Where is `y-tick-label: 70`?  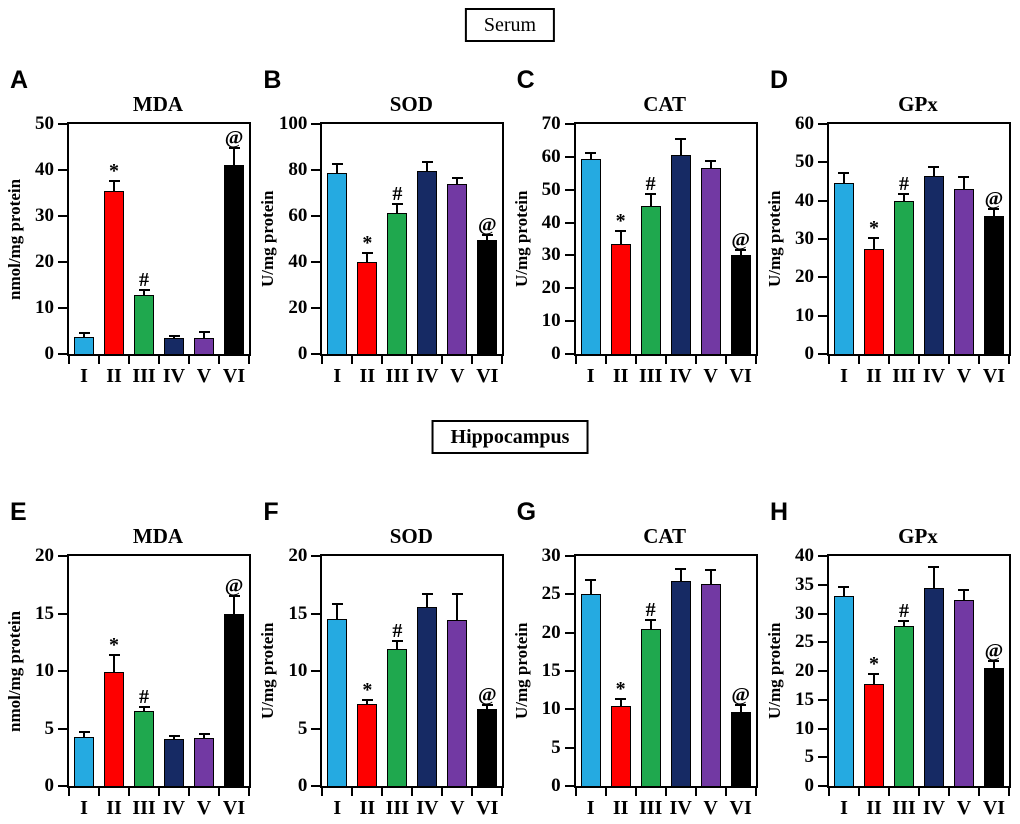
y-tick-label: 70 is located at coordinates (551, 123).